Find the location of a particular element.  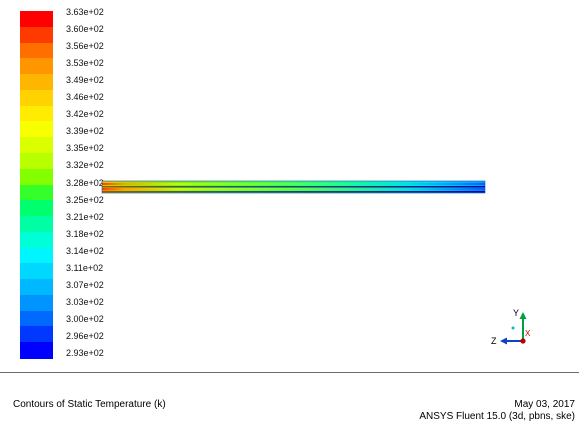

plot-title: Contours of Static Temperature (k) is located at coordinates (89, 404).